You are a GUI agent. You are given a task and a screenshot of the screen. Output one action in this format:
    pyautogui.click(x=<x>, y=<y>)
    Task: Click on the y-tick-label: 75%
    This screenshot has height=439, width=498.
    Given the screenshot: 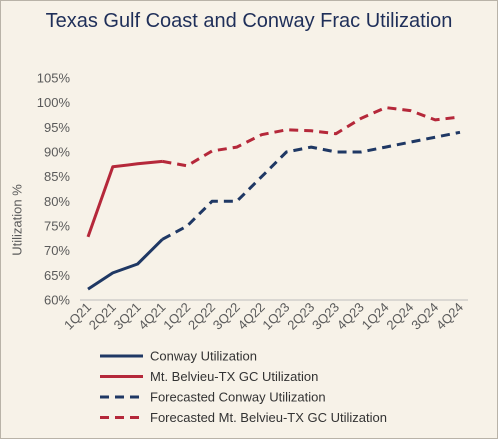 What is the action you would take?
    pyautogui.click(x=57, y=226)
    